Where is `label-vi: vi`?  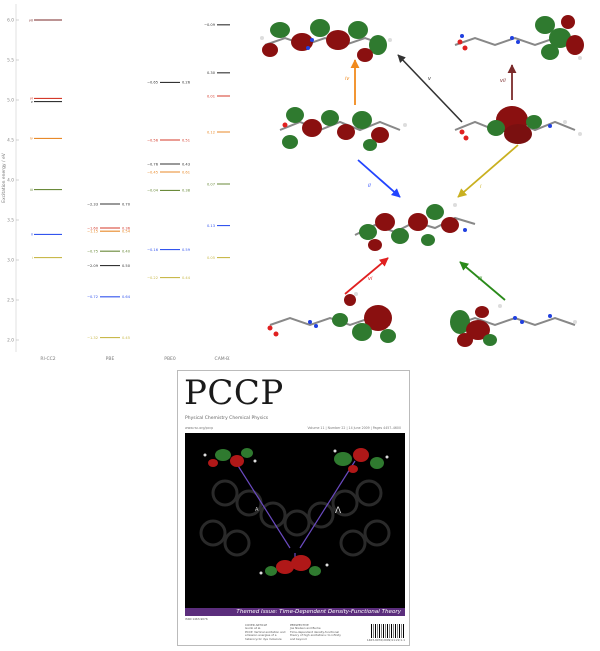
label-vi: vi is located at coordinates (370, 279).